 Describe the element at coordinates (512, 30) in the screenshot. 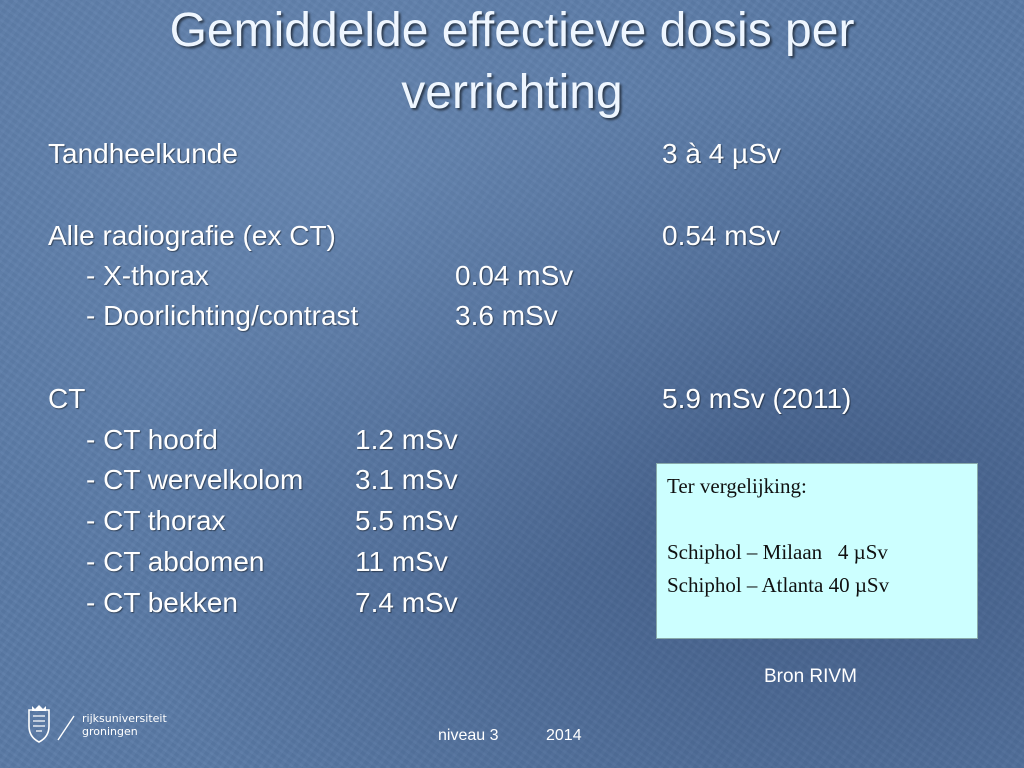

I see `title-line-1: Gemiddelde effectieve dosis per` at that location.